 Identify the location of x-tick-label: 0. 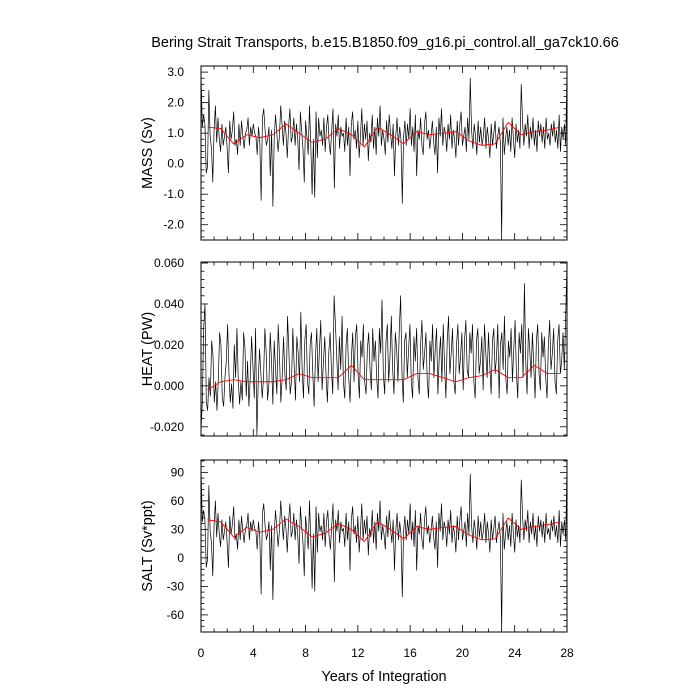
(201, 653).